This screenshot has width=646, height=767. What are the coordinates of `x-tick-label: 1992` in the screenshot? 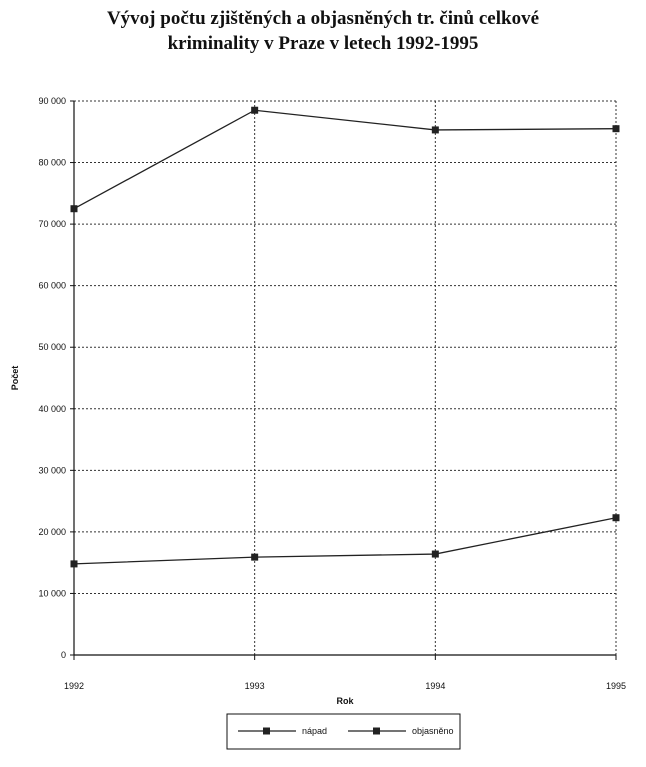 It's located at (74, 686).